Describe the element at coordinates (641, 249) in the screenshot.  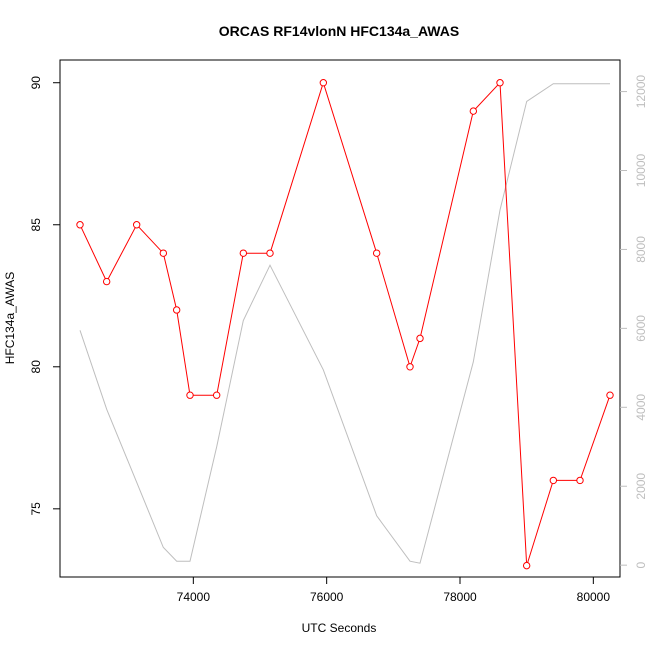
I see `y2-tick-label: 8000` at that location.